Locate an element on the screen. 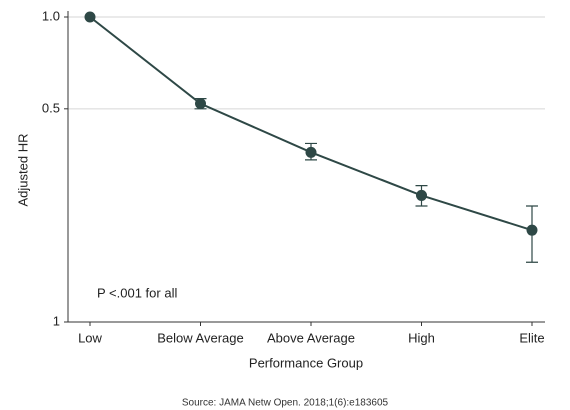 Image resolution: width=570 pixels, height=410 pixels. annotation: P <.001 for all is located at coordinates (137, 292).